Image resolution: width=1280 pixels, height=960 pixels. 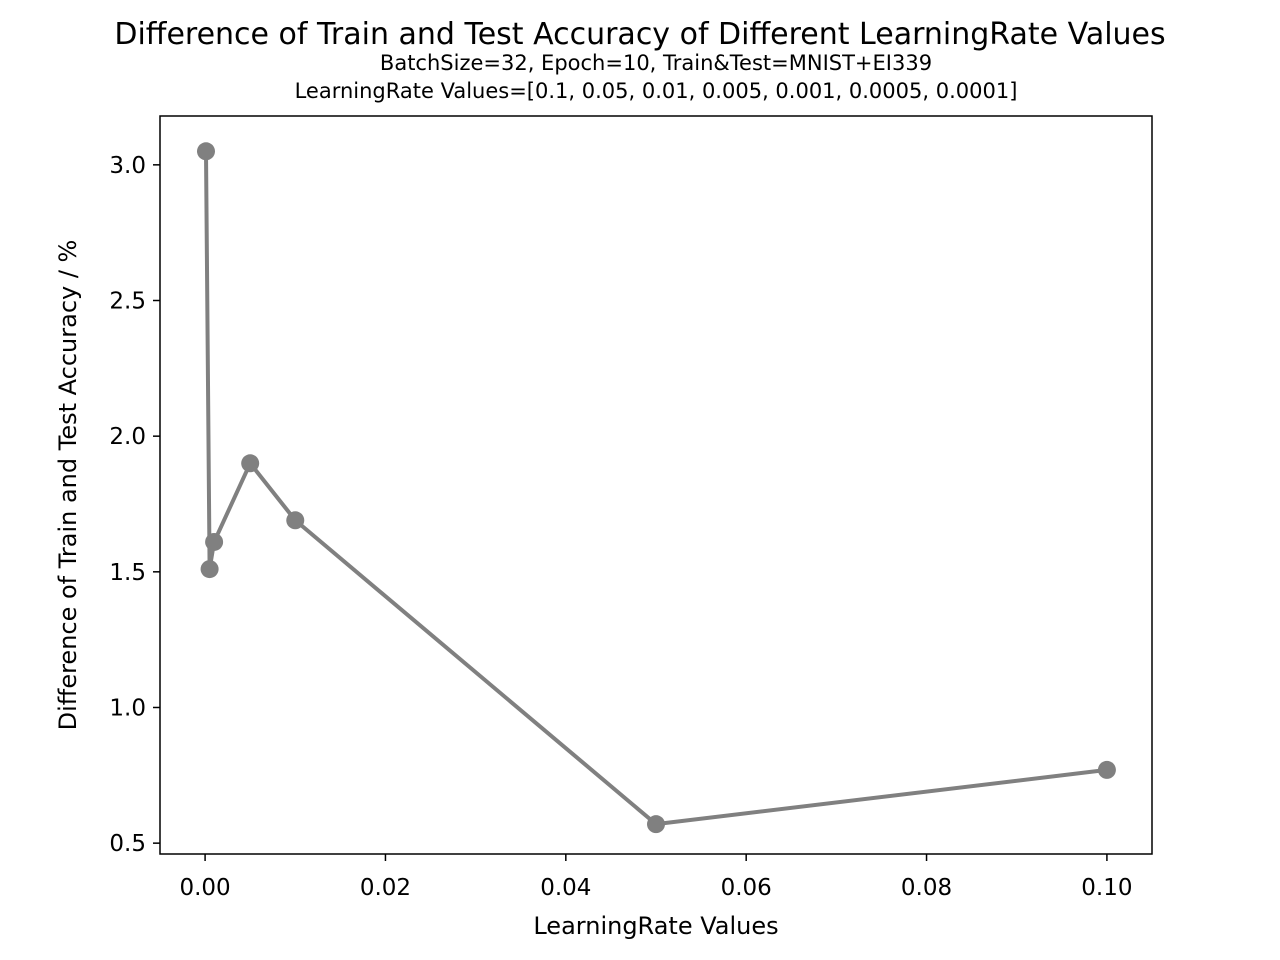 I want to click on x-tick-label: 0.00, so click(x=204, y=888).